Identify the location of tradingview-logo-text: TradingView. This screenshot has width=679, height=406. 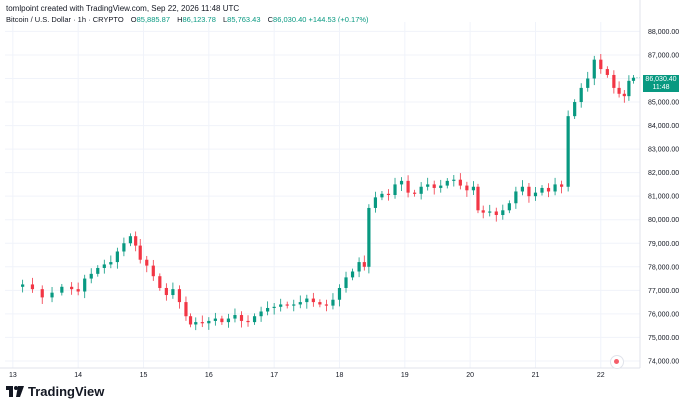
(66, 391).